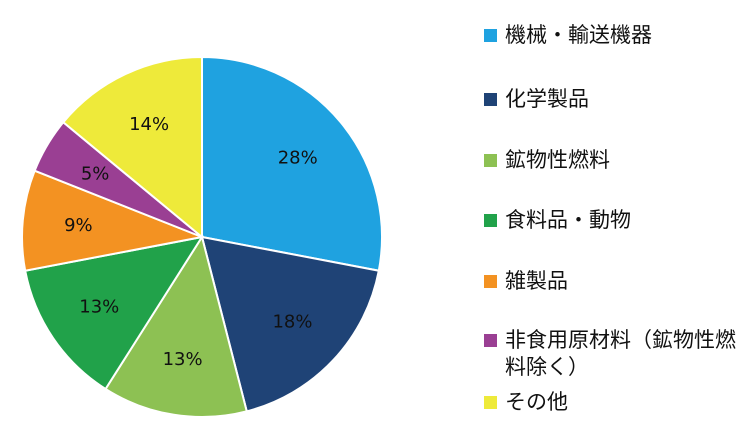 The width and height of the screenshot is (752, 439). I want to click on legend-item-misc-goods: 雑製品, so click(612, 281).